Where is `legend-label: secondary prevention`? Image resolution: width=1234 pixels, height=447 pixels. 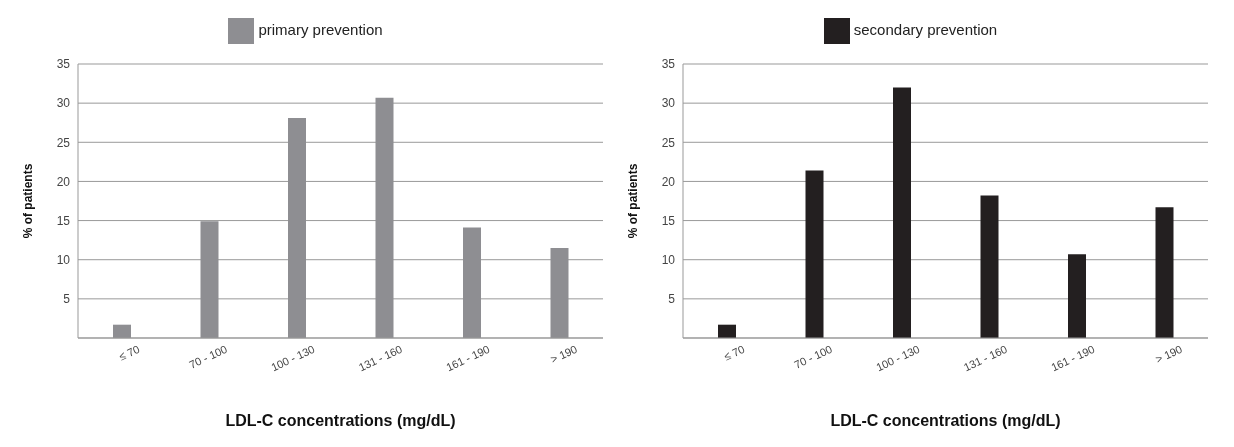 legend-label: secondary prevention is located at coordinates (925, 29).